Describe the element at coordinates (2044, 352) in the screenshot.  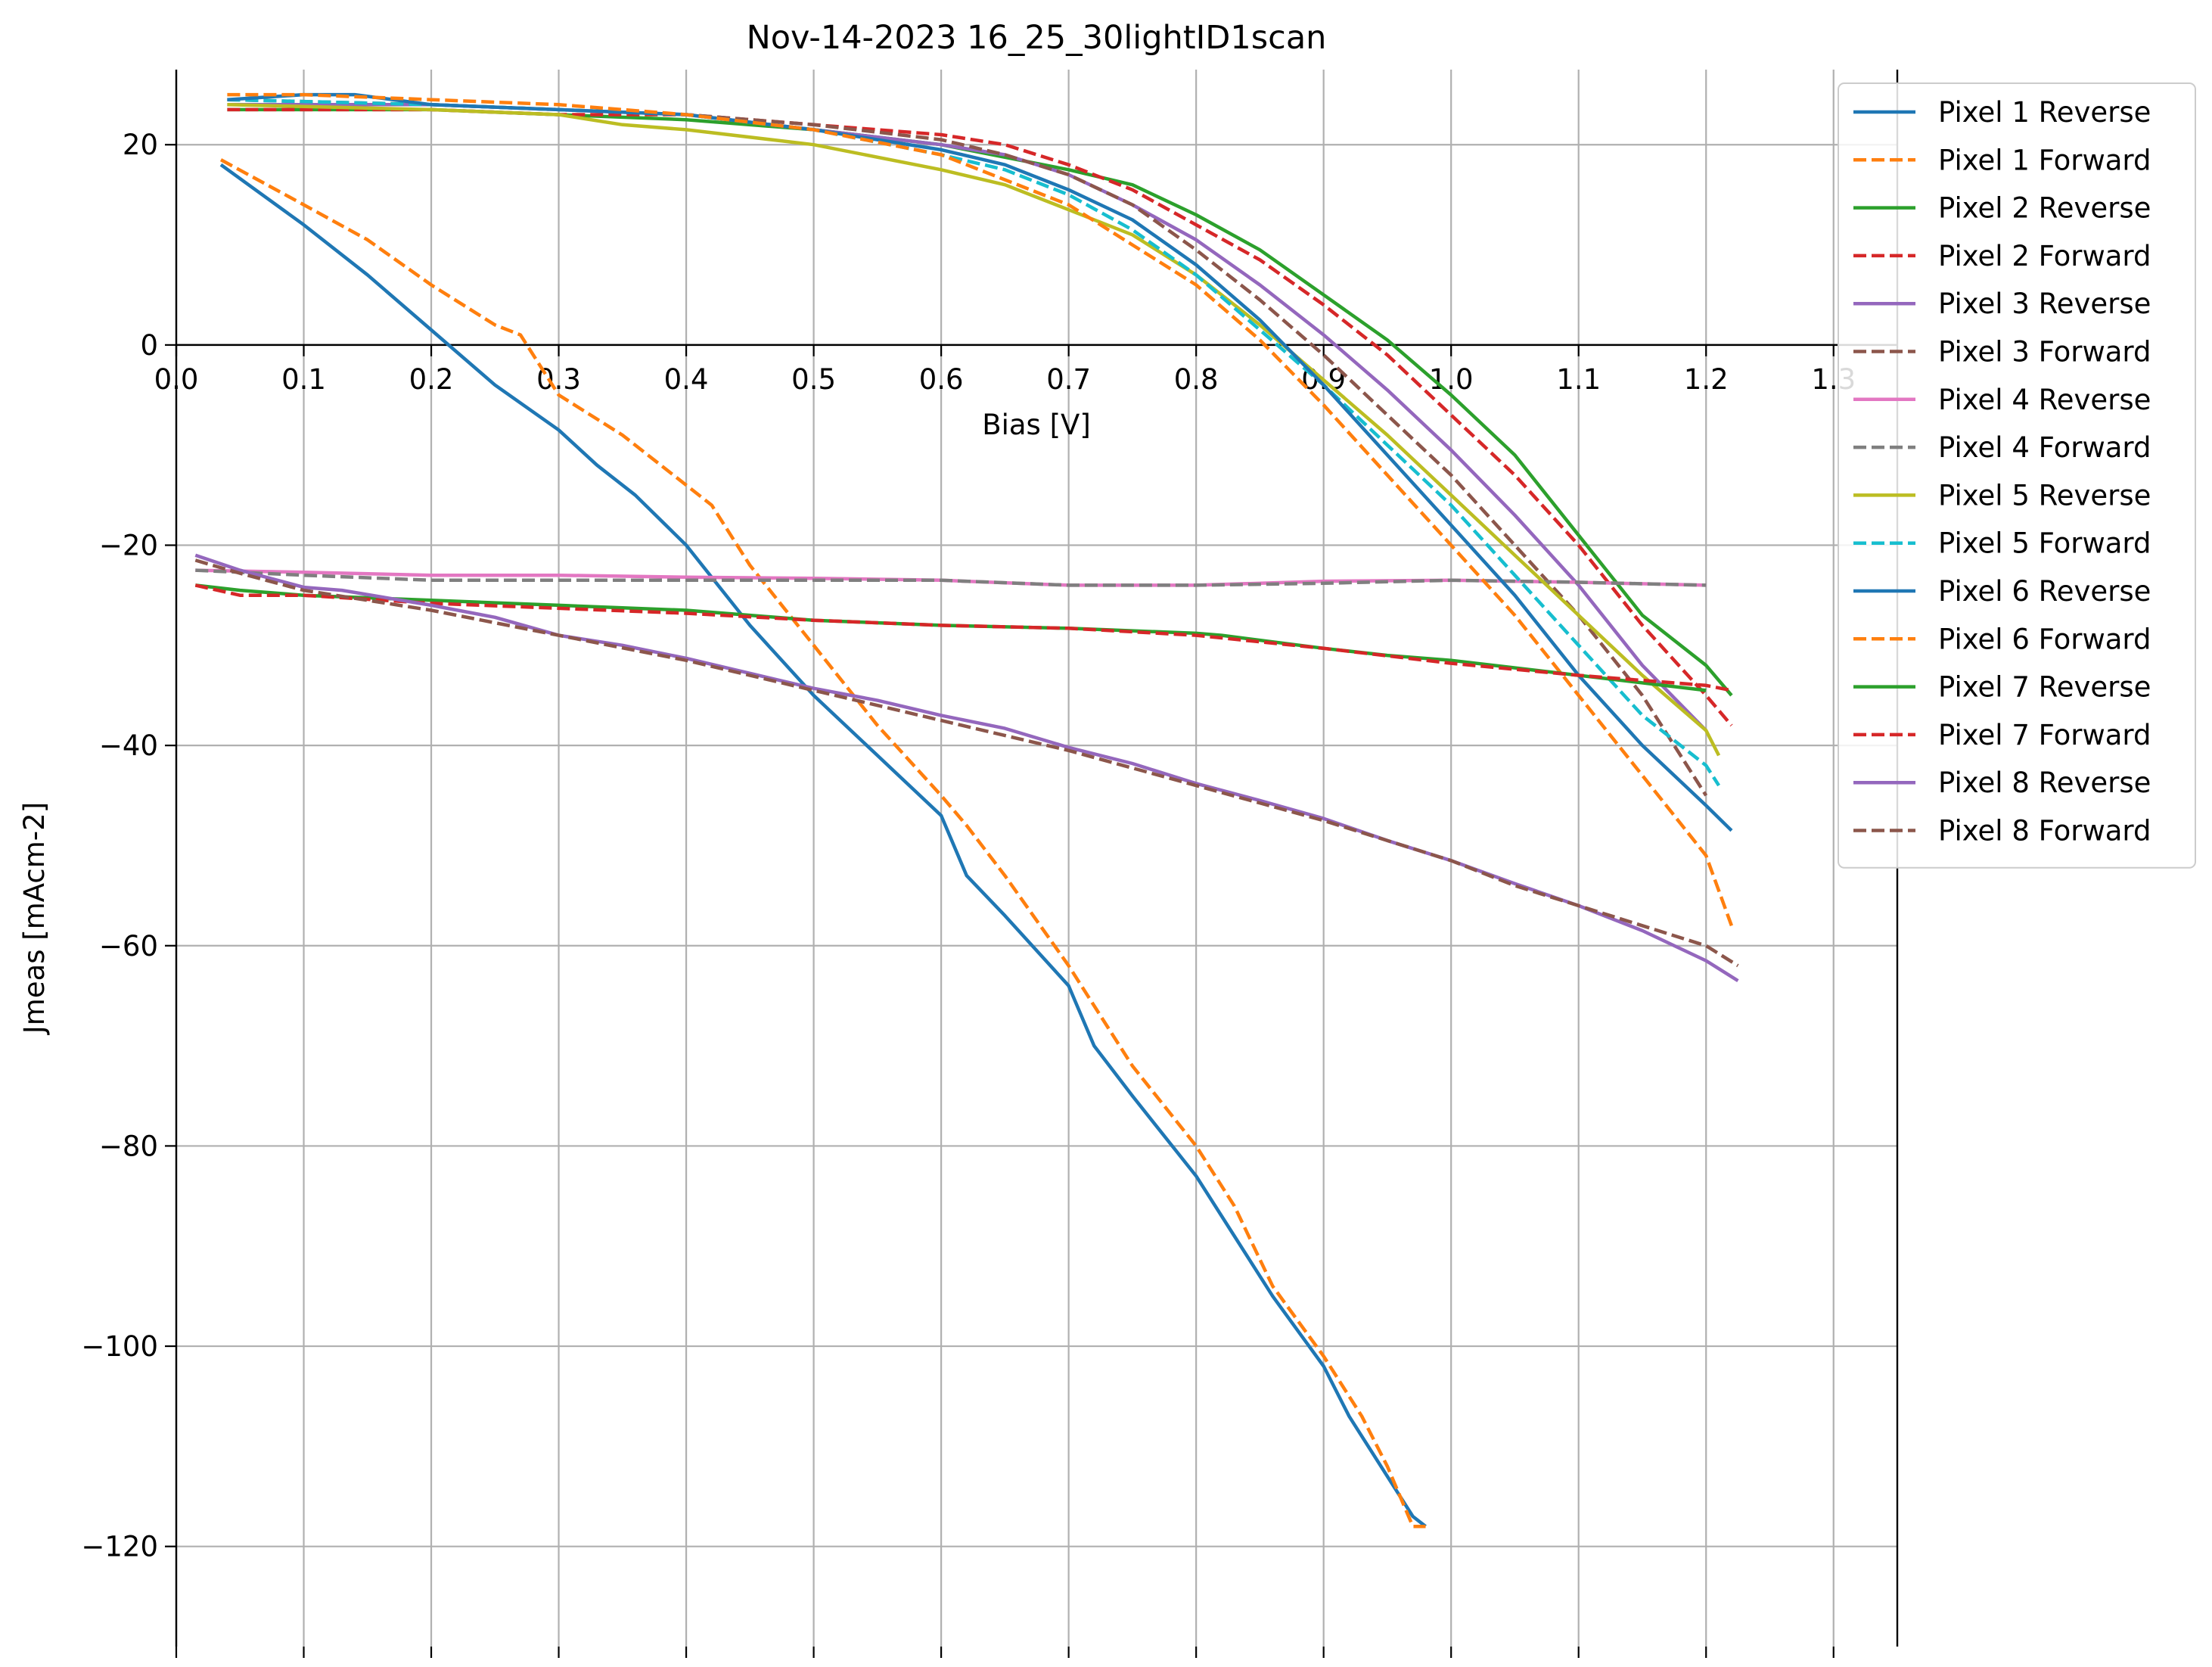
I see `legend-label: Pixel 3 Forward` at that location.